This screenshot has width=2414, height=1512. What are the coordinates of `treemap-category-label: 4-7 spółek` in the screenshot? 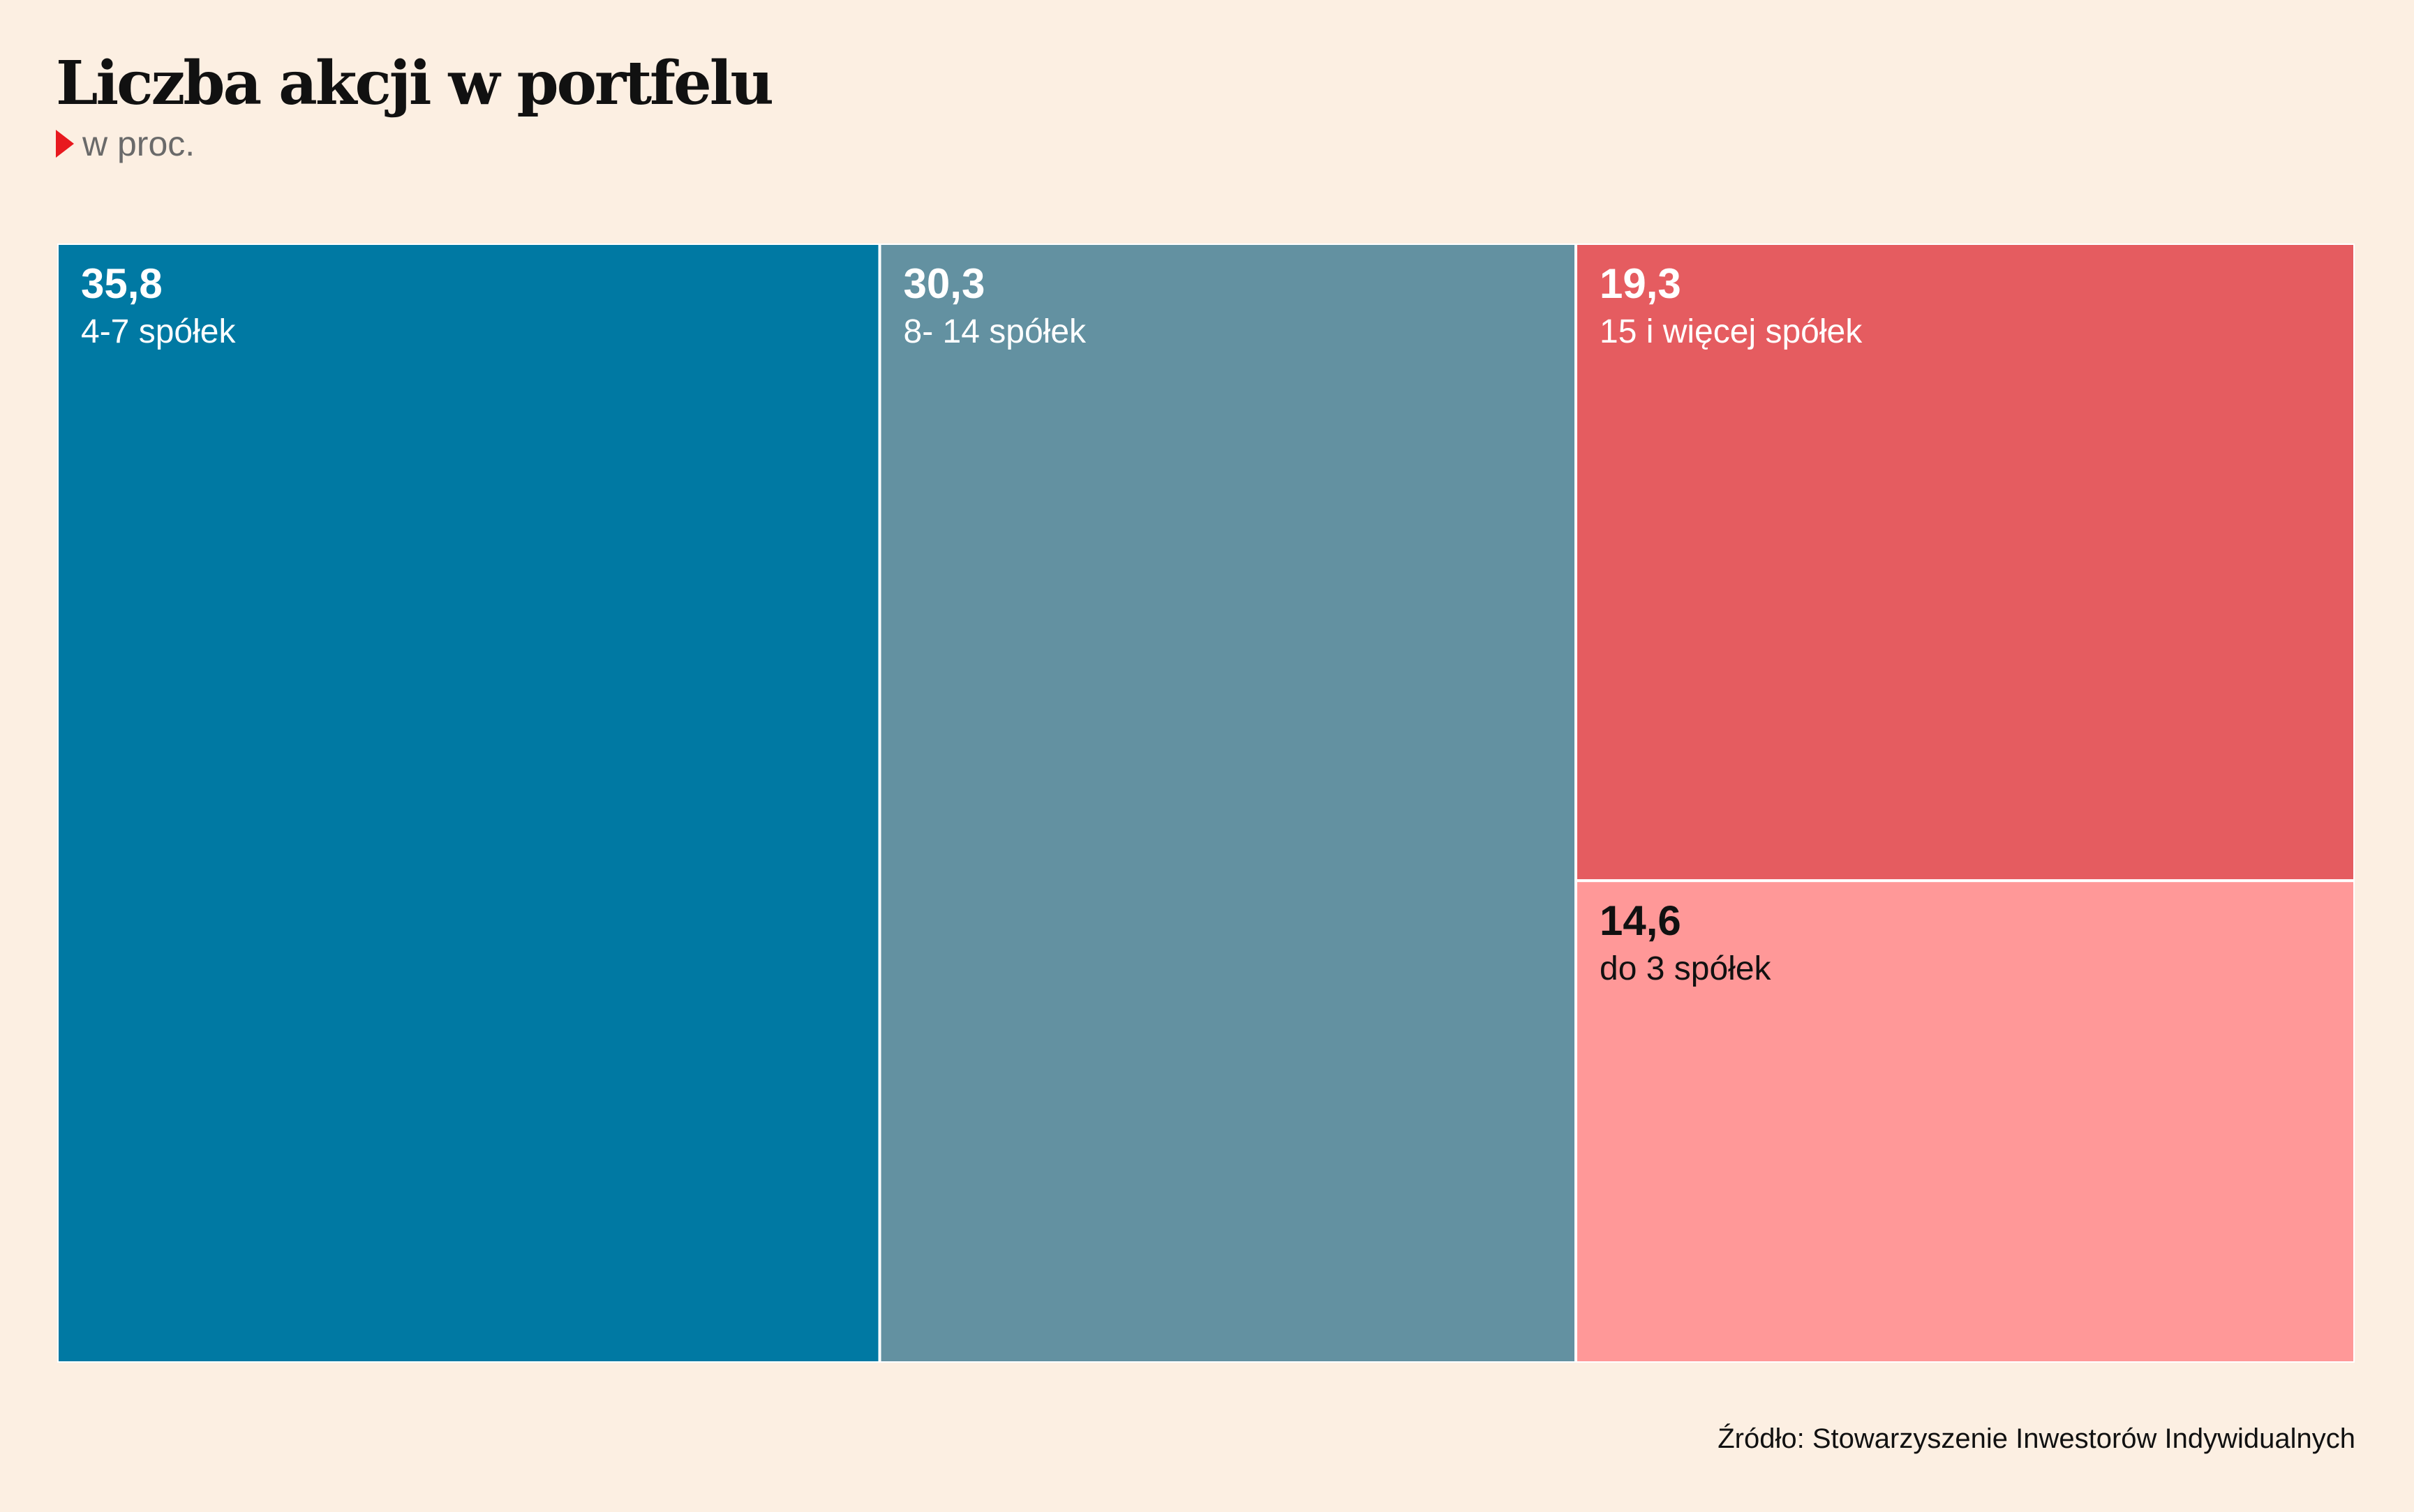 It's located at (159, 331).